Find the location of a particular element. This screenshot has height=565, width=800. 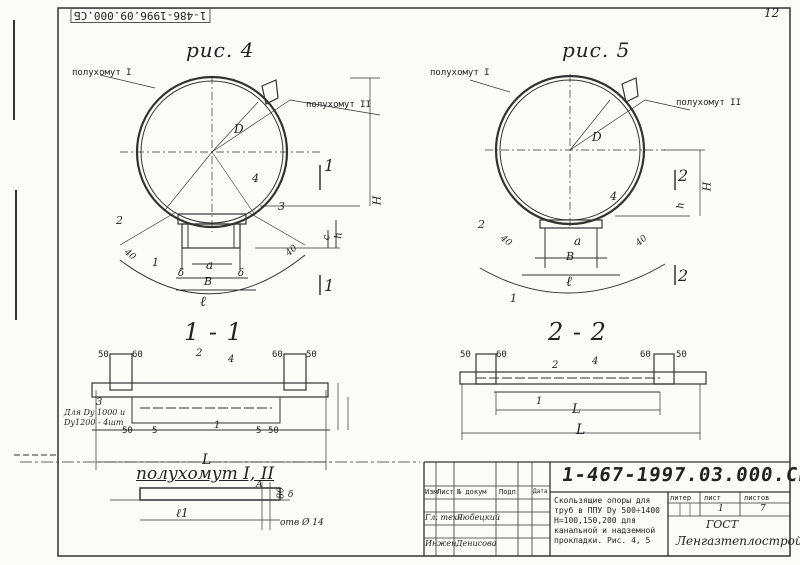

tb-role-2: Инжен is located at coordinates (441, 543).